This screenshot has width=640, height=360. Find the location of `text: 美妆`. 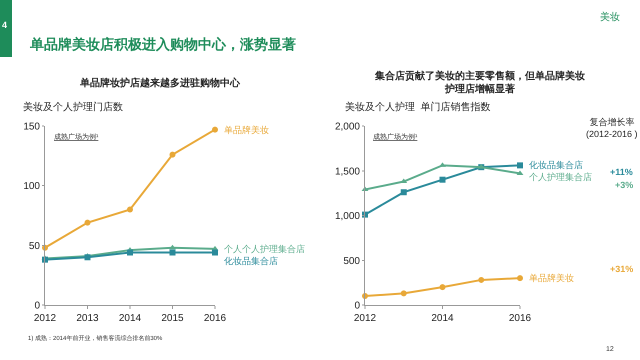

text: 美妆 is located at coordinates (610, 17).